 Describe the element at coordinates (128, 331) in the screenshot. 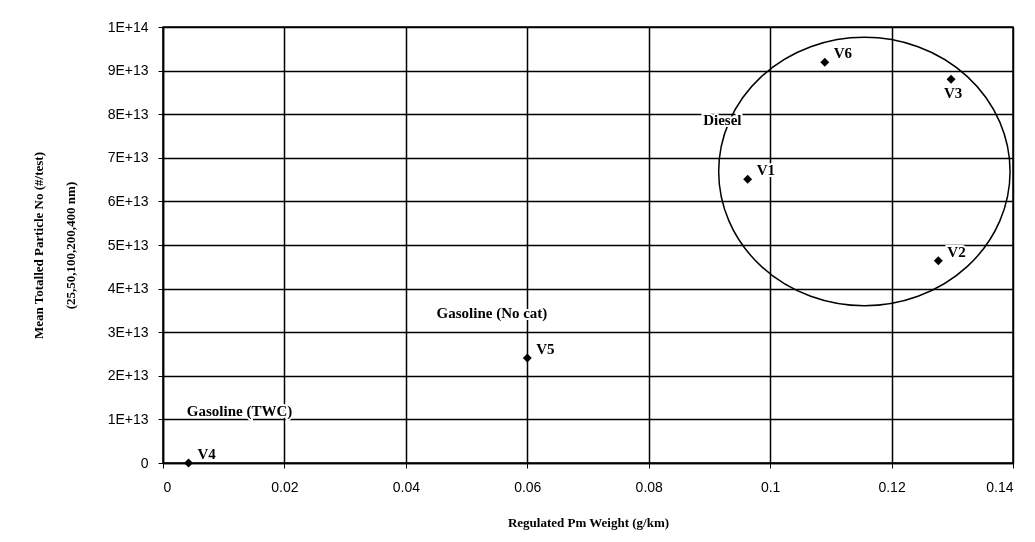

I see `y-tick-label: 3E+13` at that location.